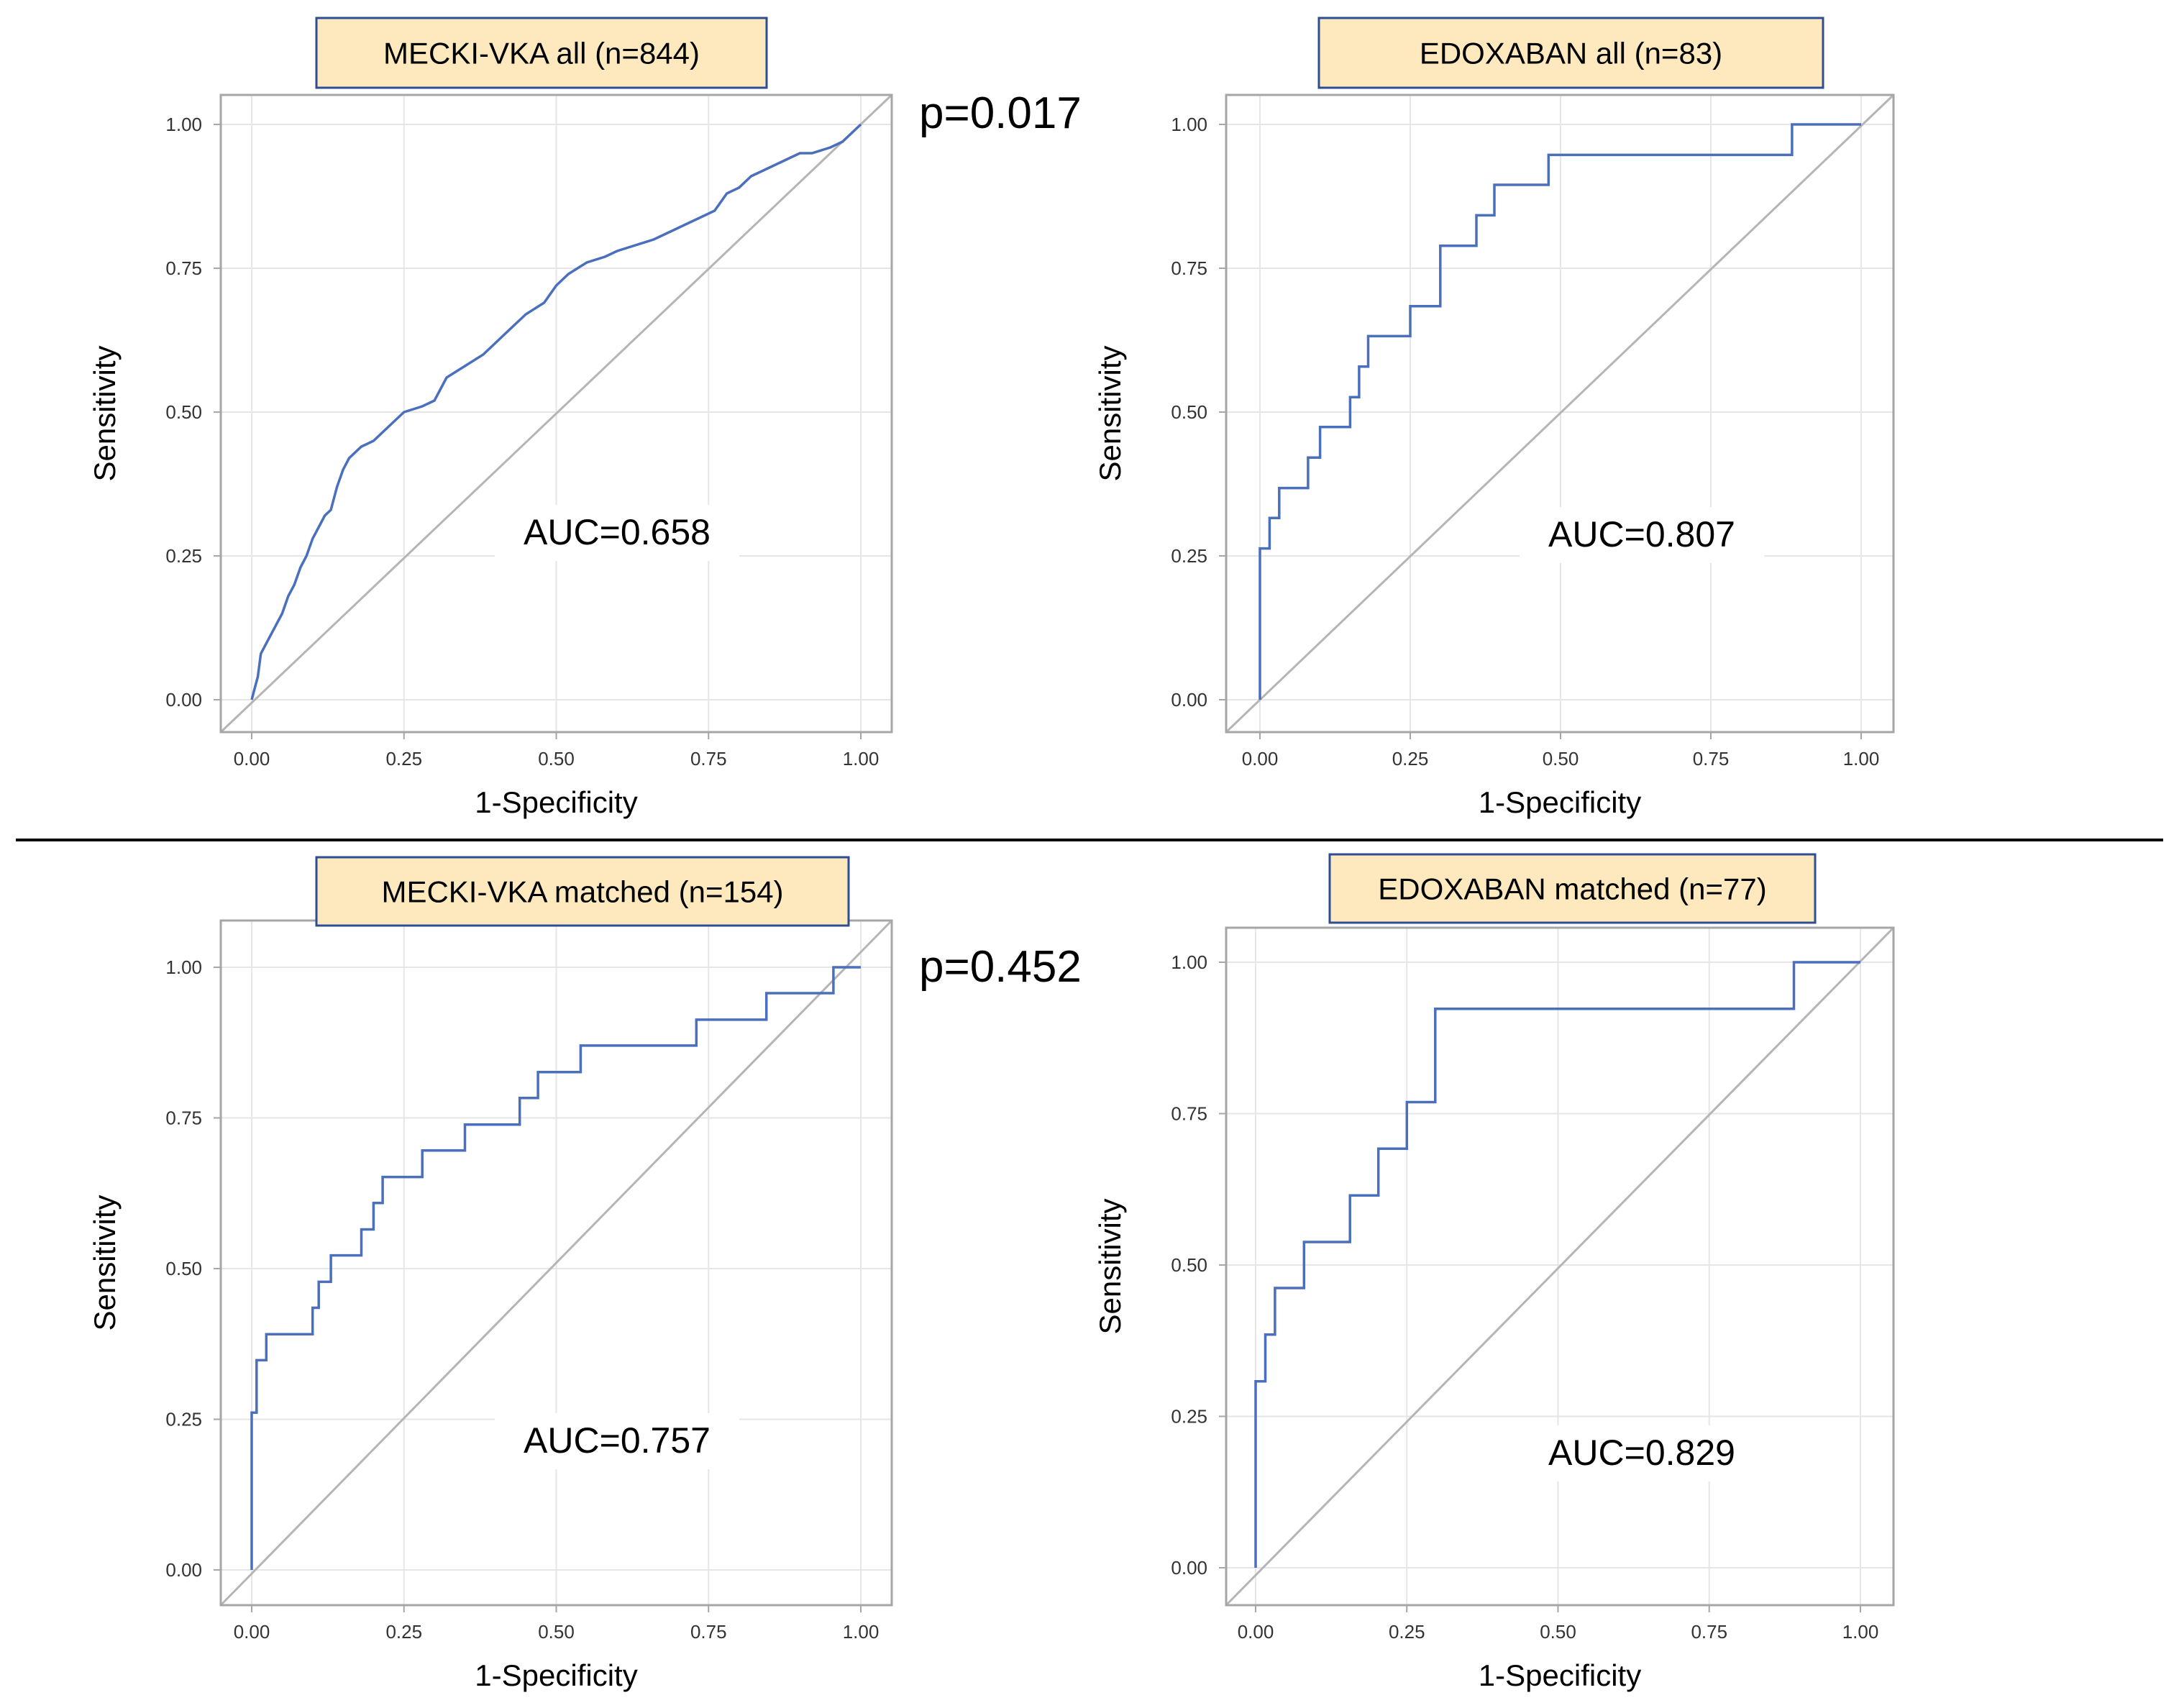  I want to click on chart-title: EDOXABAN matched (n=77), so click(1572, 889).